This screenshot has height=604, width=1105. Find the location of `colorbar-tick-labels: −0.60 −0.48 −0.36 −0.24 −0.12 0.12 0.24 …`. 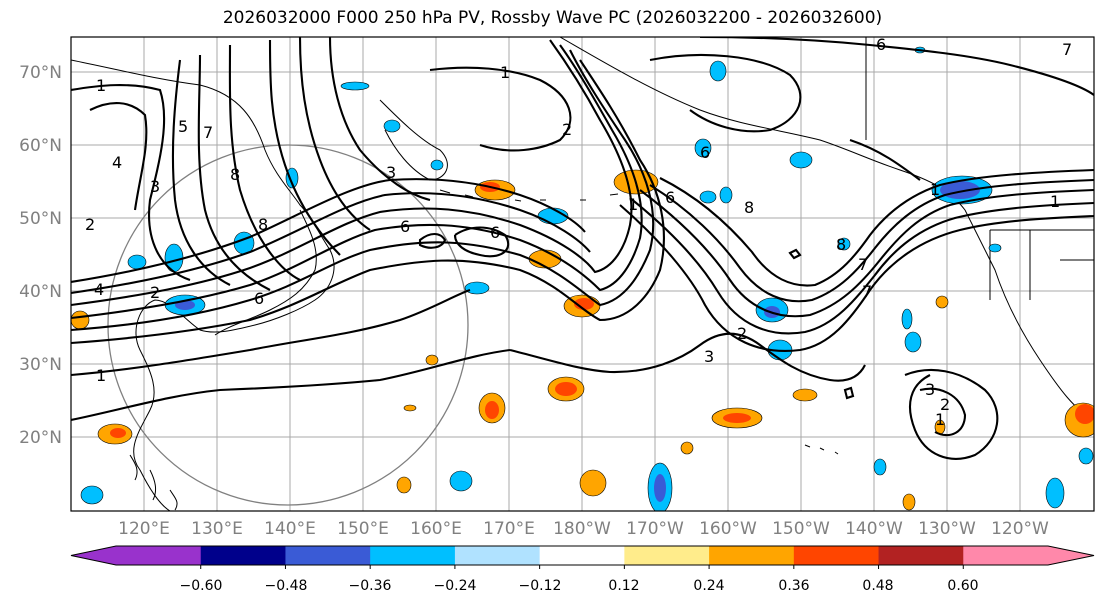

colorbar-tick-labels: −0.60 −0.48 −0.36 −0.24 −0.12 0.12 0.24 … is located at coordinates (579, 586).